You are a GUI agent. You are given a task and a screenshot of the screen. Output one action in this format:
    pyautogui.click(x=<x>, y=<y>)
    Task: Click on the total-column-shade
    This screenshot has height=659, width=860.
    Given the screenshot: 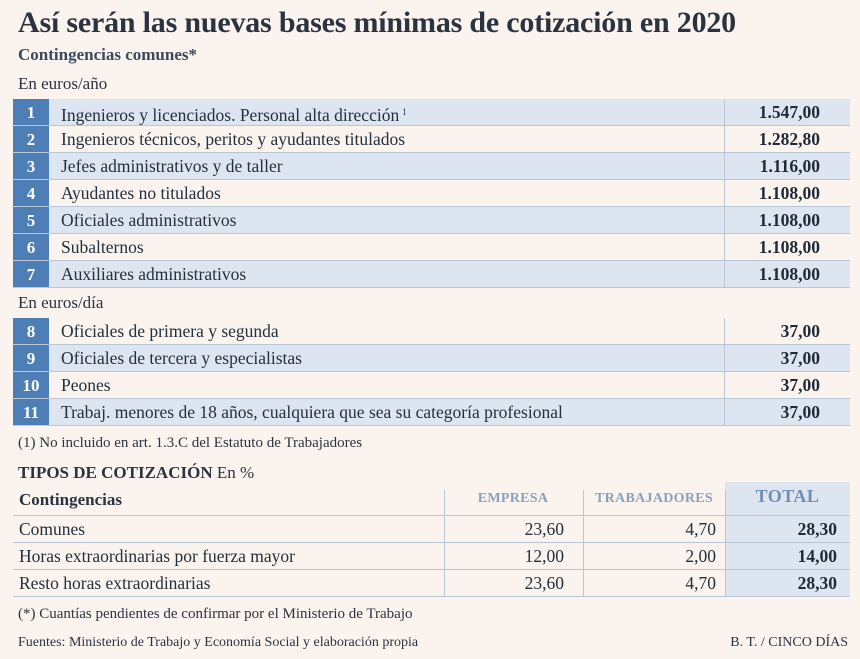 What is the action you would take?
    pyautogui.click(x=787, y=539)
    